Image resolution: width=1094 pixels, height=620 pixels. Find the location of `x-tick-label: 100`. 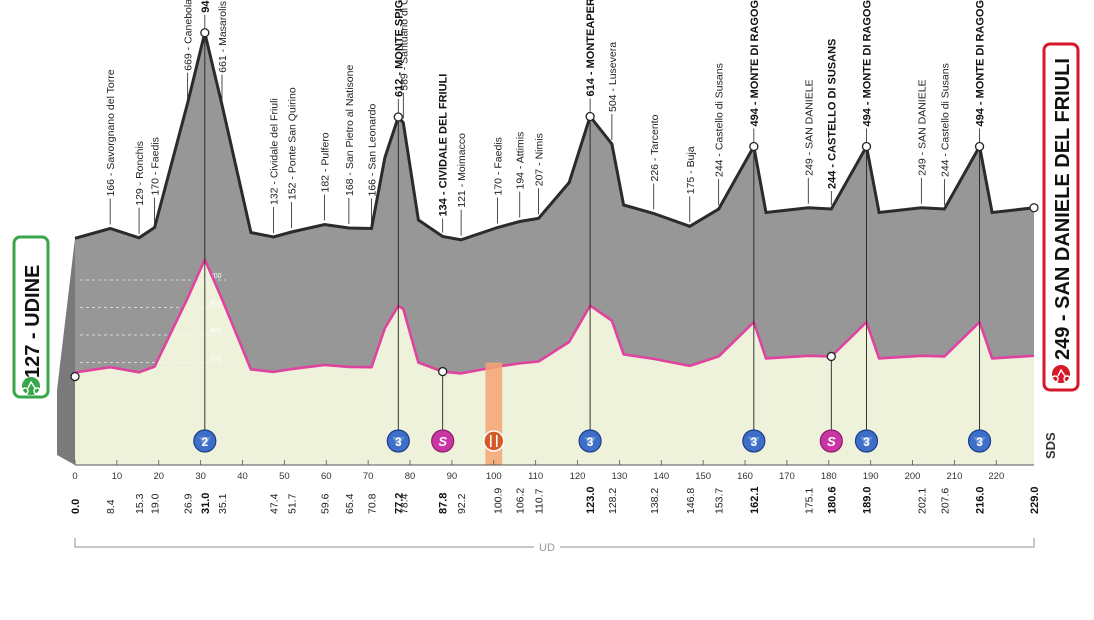

x-tick-label: 100 is located at coordinates (494, 476).